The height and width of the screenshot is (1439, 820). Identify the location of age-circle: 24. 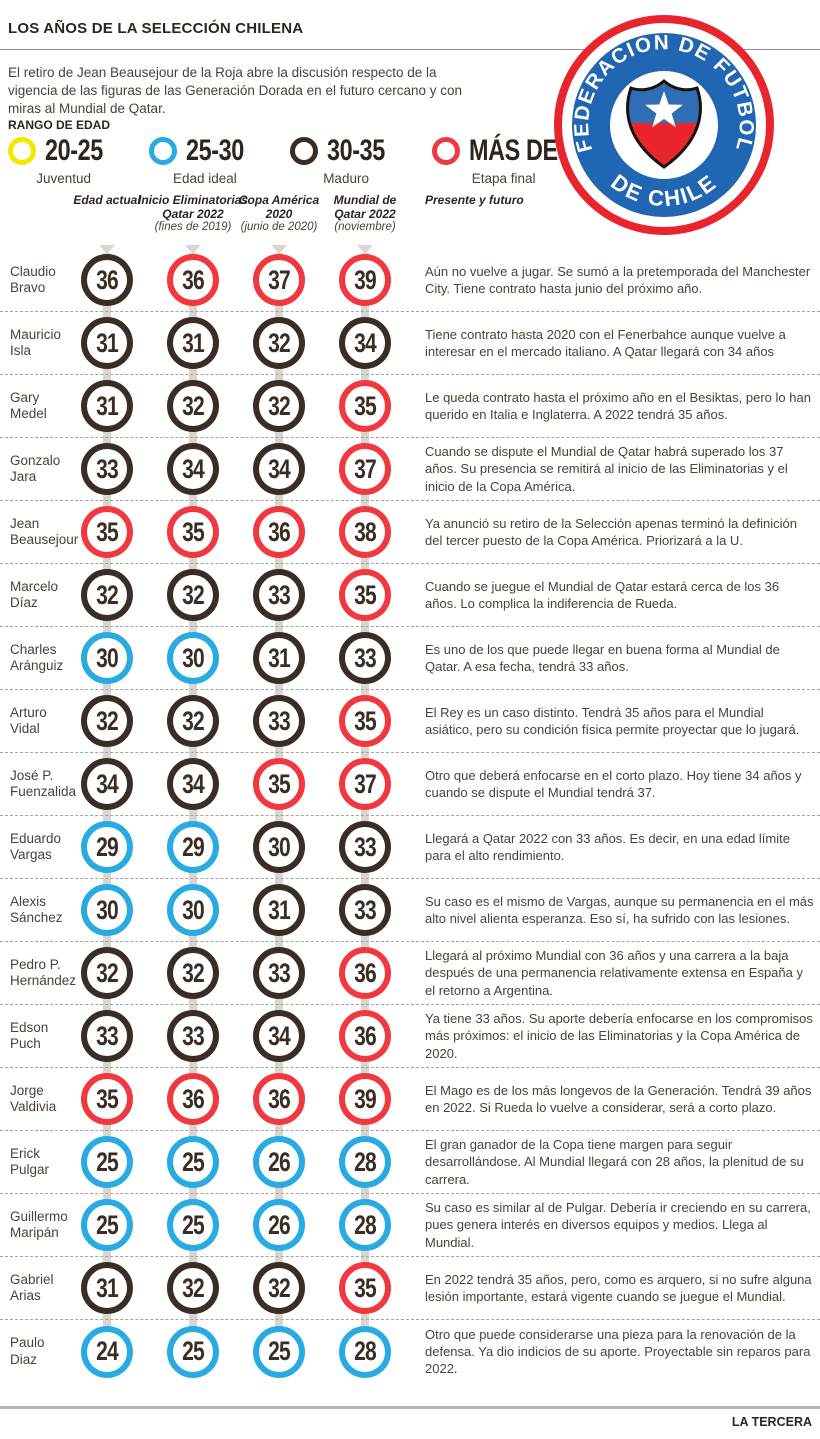
(107, 1351).